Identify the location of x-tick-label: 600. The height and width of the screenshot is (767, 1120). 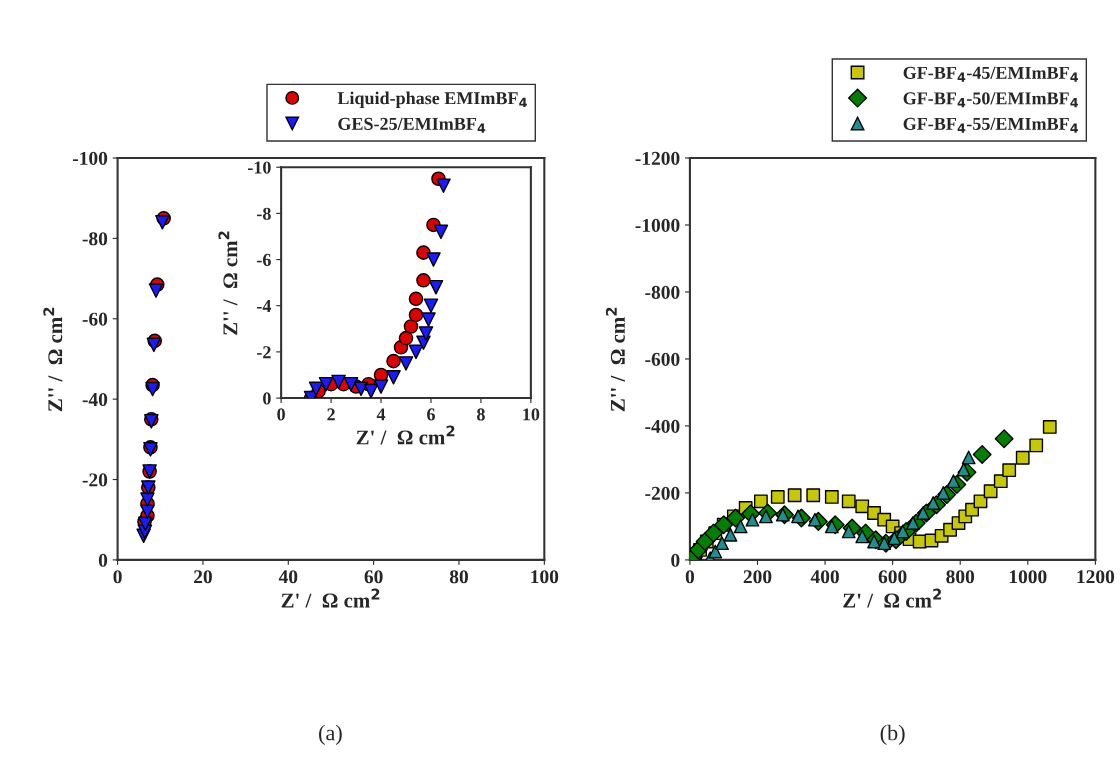
(892, 577).